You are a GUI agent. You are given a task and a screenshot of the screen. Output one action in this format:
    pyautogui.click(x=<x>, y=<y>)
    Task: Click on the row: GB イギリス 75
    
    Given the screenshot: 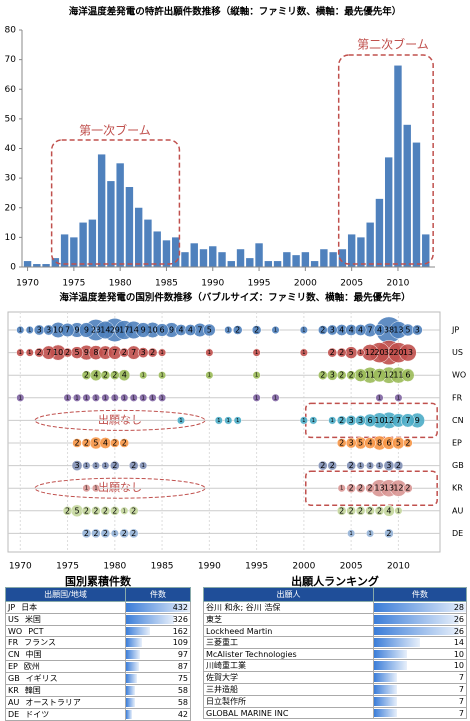 What is the action you would take?
    pyautogui.click(x=98, y=678)
    